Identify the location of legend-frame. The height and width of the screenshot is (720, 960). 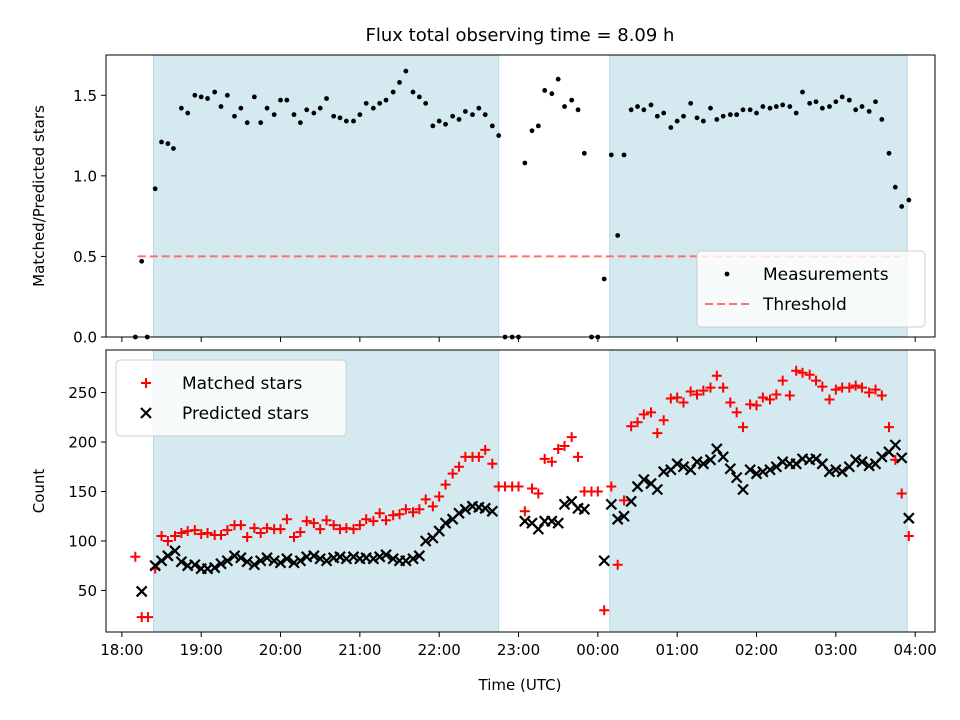
(811, 289).